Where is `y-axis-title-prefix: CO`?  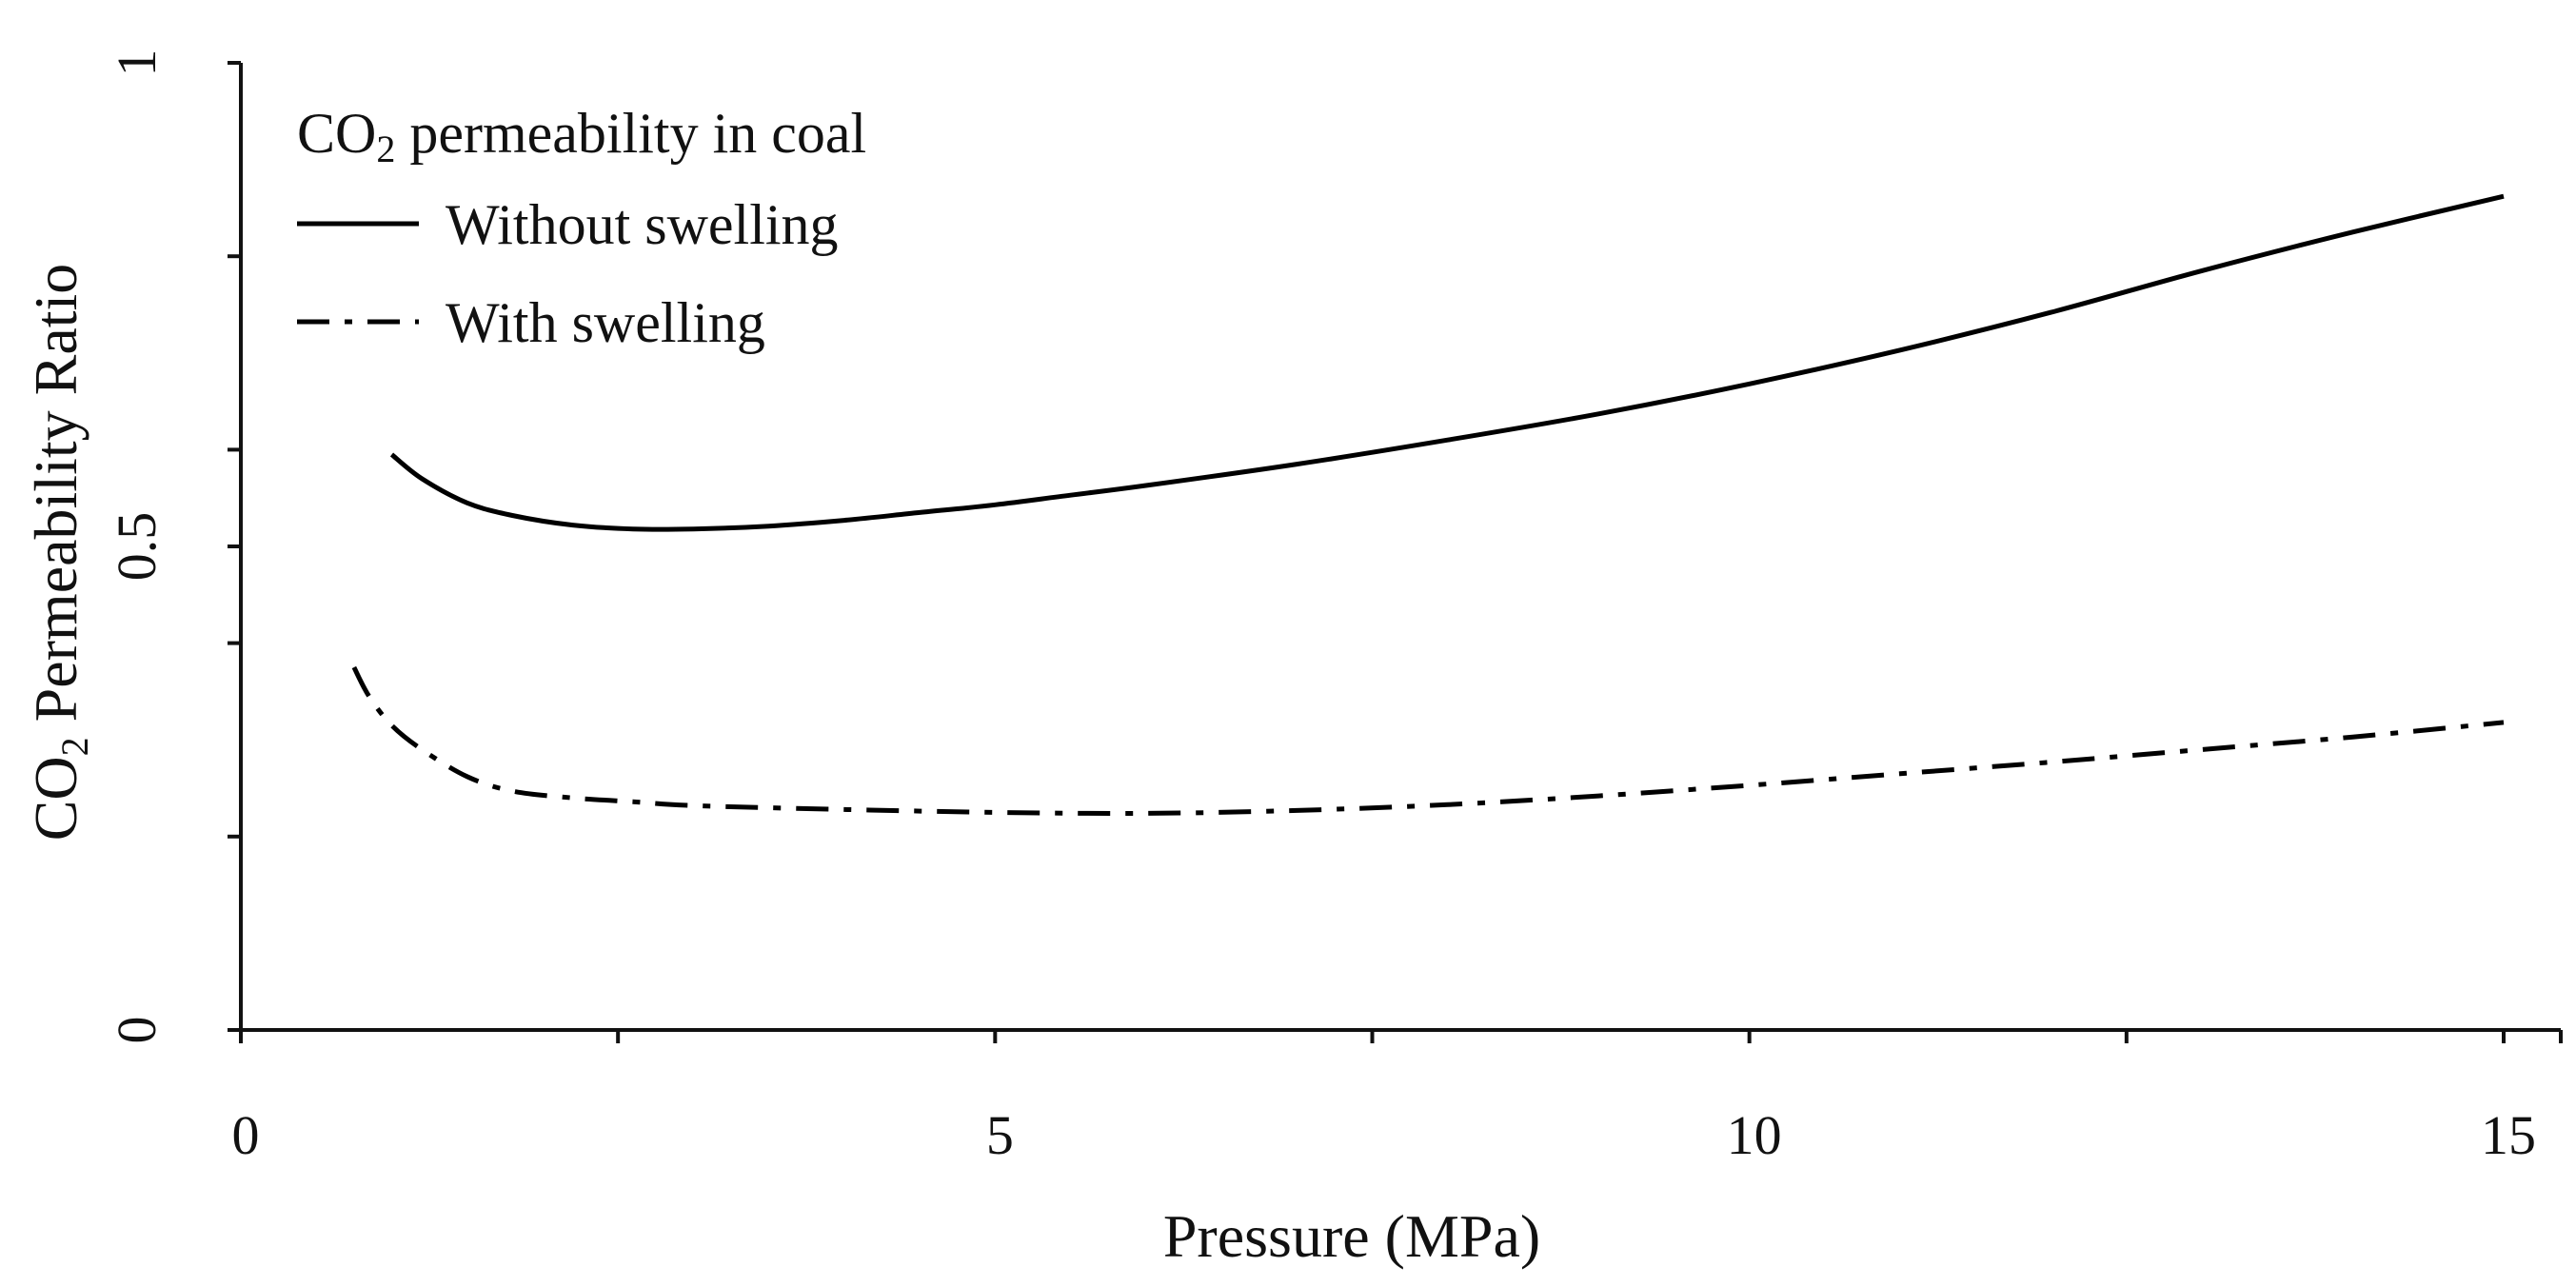
y-axis-title-prefix: CO is located at coordinates (55, 798).